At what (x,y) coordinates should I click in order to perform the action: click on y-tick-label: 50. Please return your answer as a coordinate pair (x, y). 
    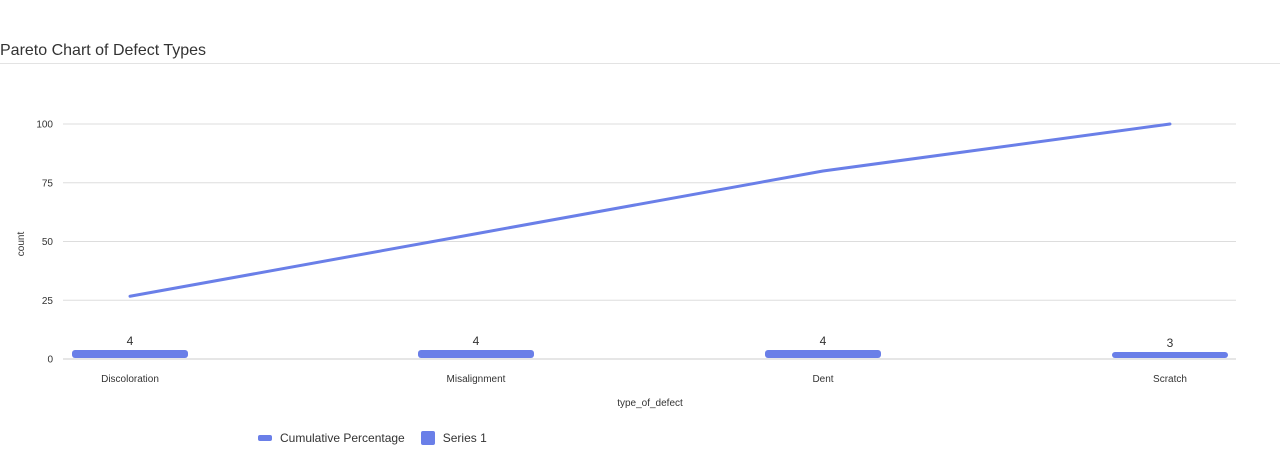
    Looking at the image, I should click on (48, 242).